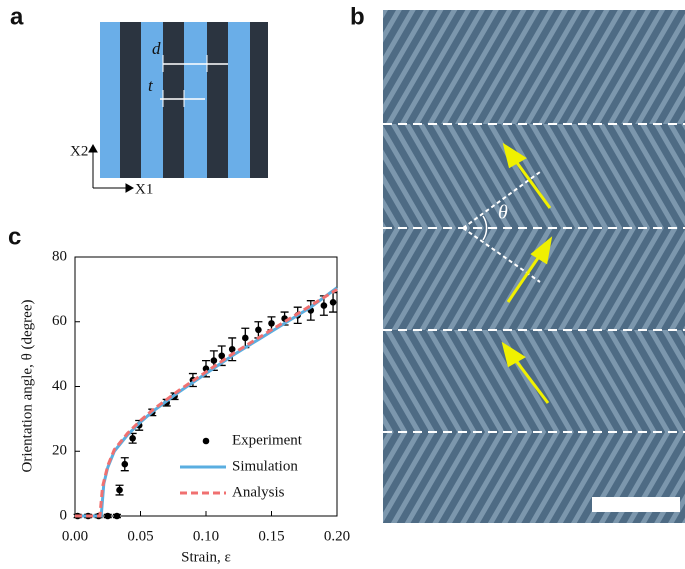 The height and width of the screenshot is (569, 685). What do you see at coordinates (64, 515) in the screenshot?
I see `y-tick-label: 0` at bounding box center [64, 515].